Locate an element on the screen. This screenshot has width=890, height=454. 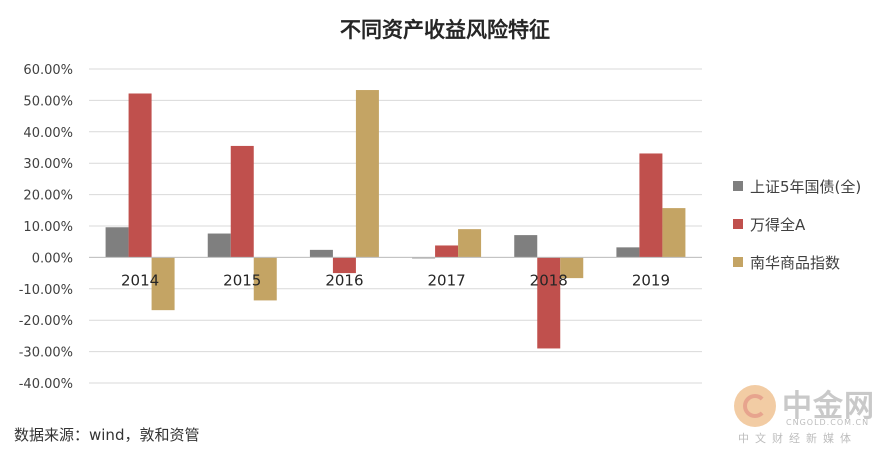
legend-label-bond: 上证5年国债(全) is located at coordinates (806, 186).